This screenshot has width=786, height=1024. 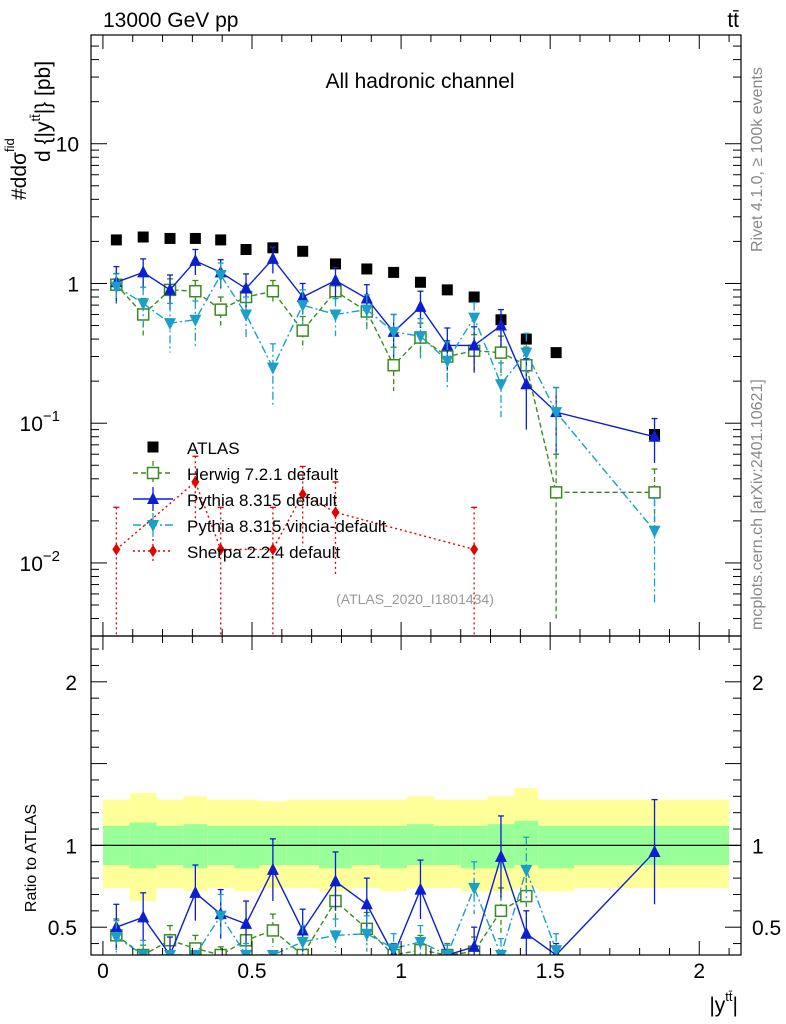 I want to click on ratio-y-tick-label-right: 1, so click(x=758, y=846).